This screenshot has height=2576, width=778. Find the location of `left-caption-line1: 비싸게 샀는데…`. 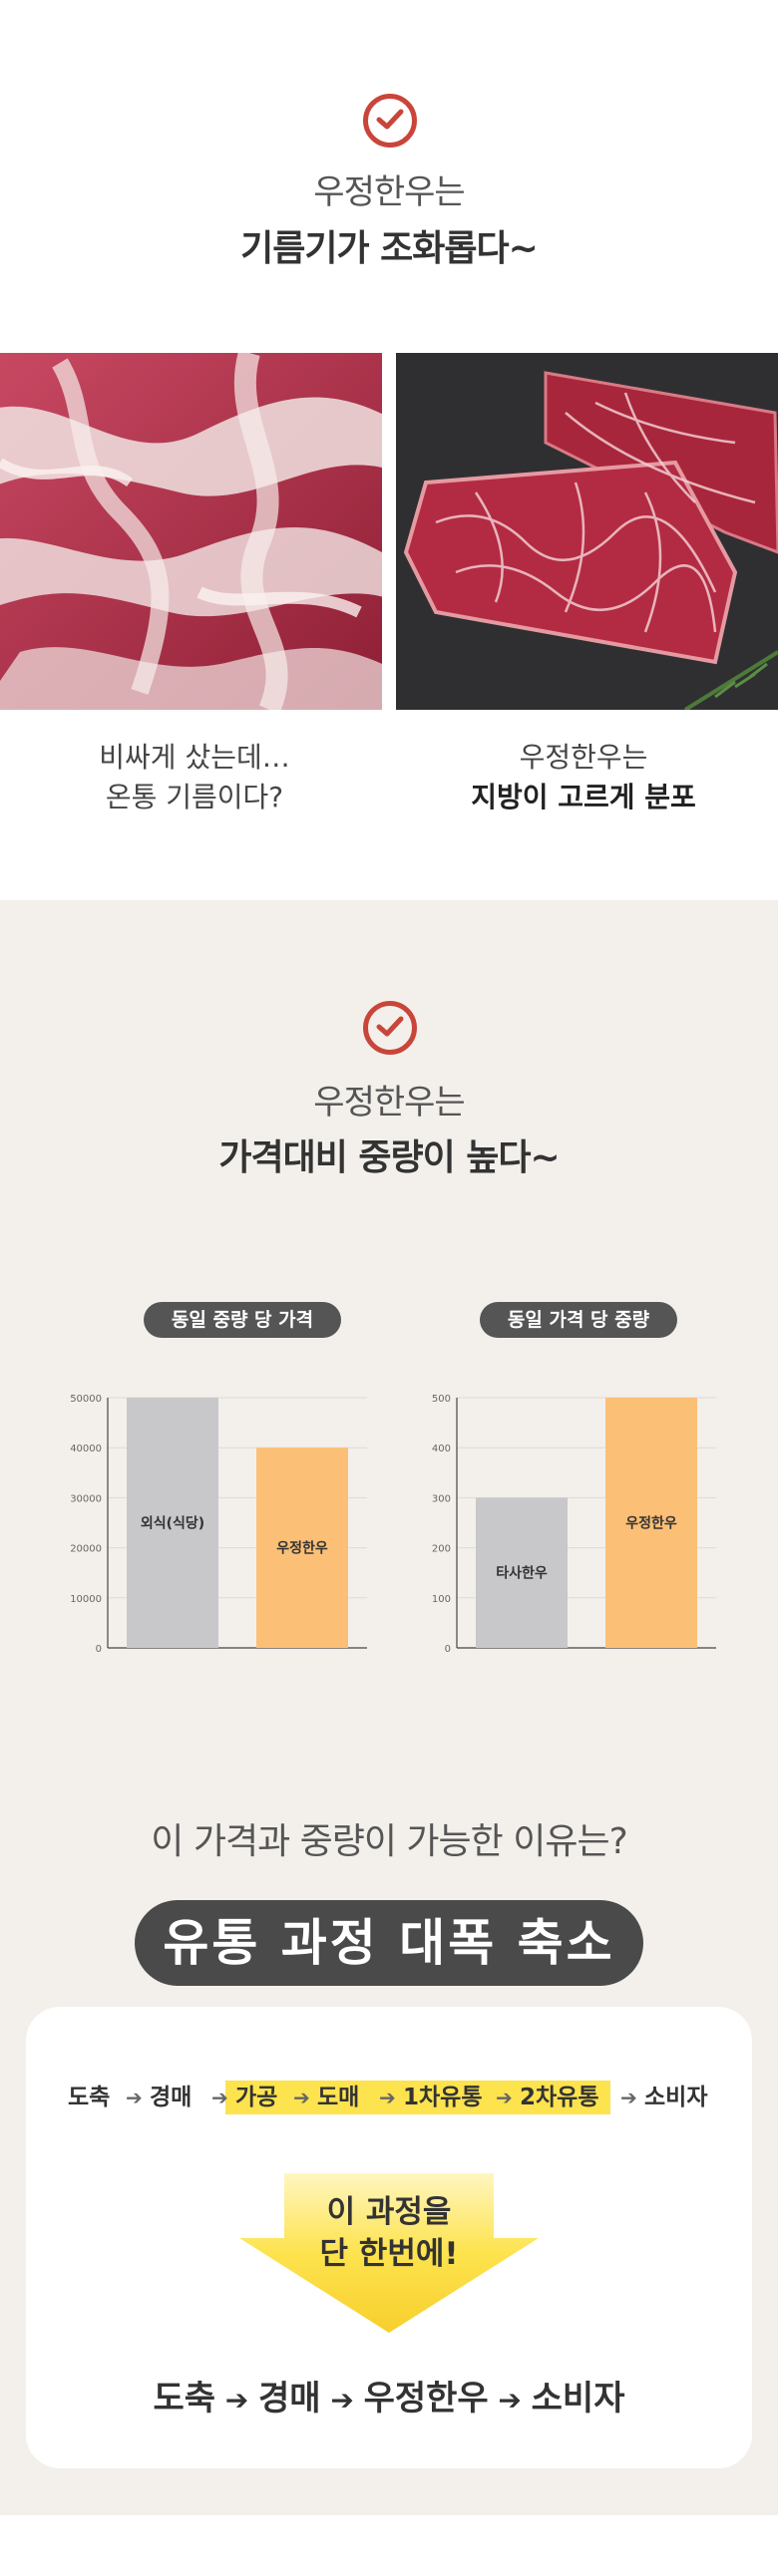

left-caption-line1: 비싸게 샀는데… is located at coordinates (194, 758).